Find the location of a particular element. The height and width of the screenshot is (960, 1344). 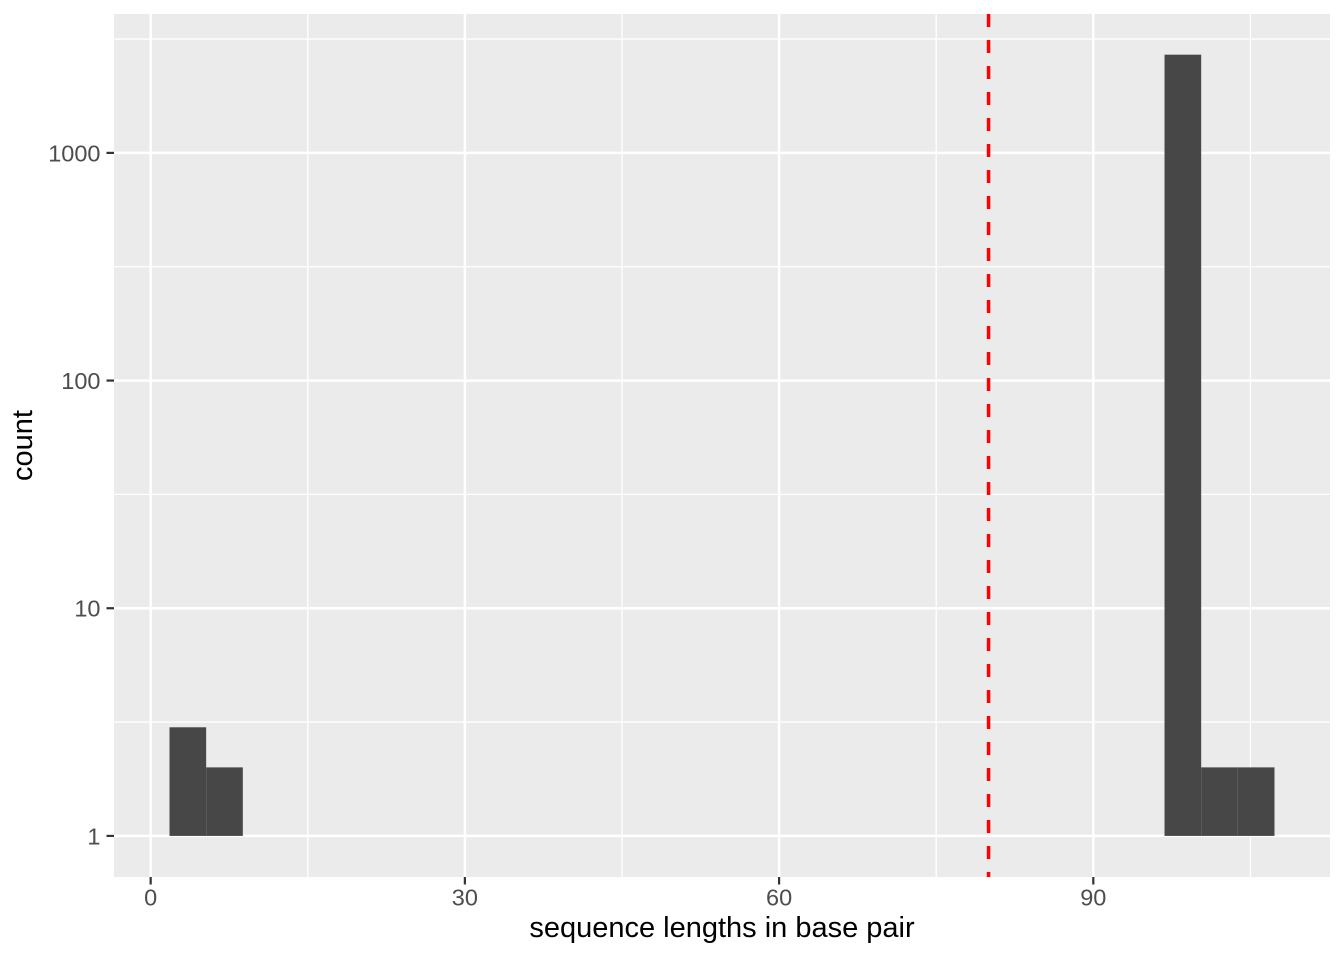

y-axis-tick-label: 1000 is located at coordinates (74, 153).